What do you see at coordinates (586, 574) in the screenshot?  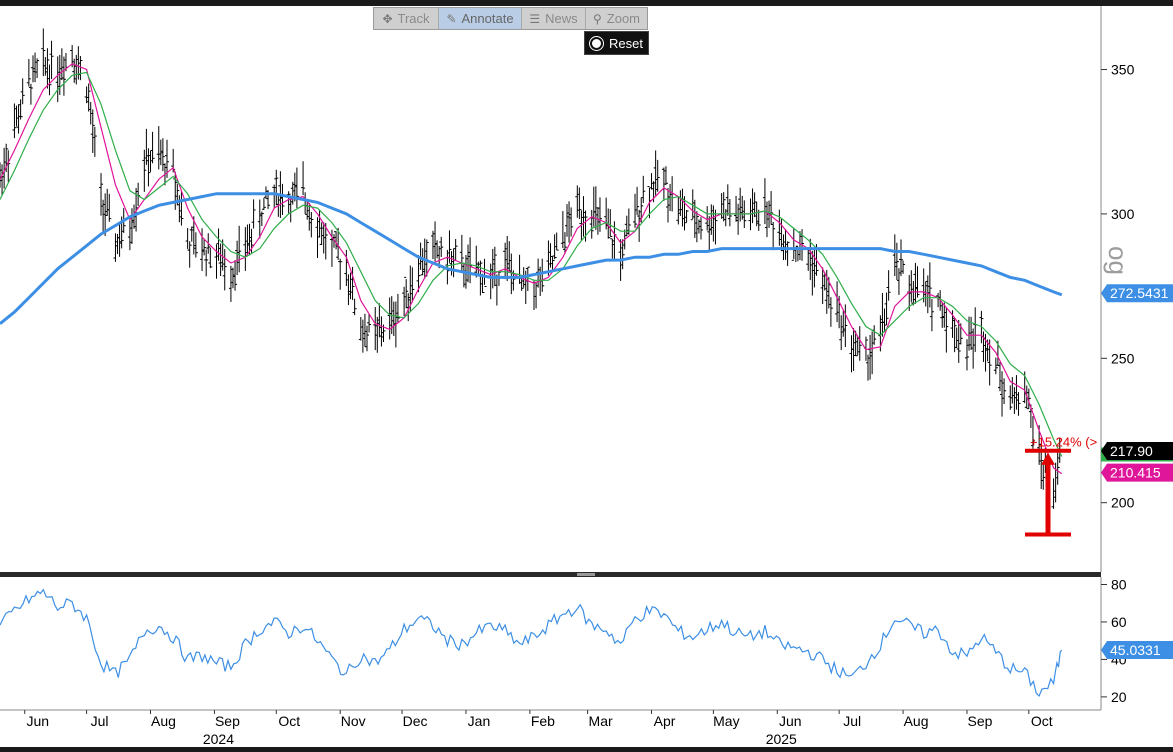 I see `panel-divider-grip` at bounding box center [586, 574].